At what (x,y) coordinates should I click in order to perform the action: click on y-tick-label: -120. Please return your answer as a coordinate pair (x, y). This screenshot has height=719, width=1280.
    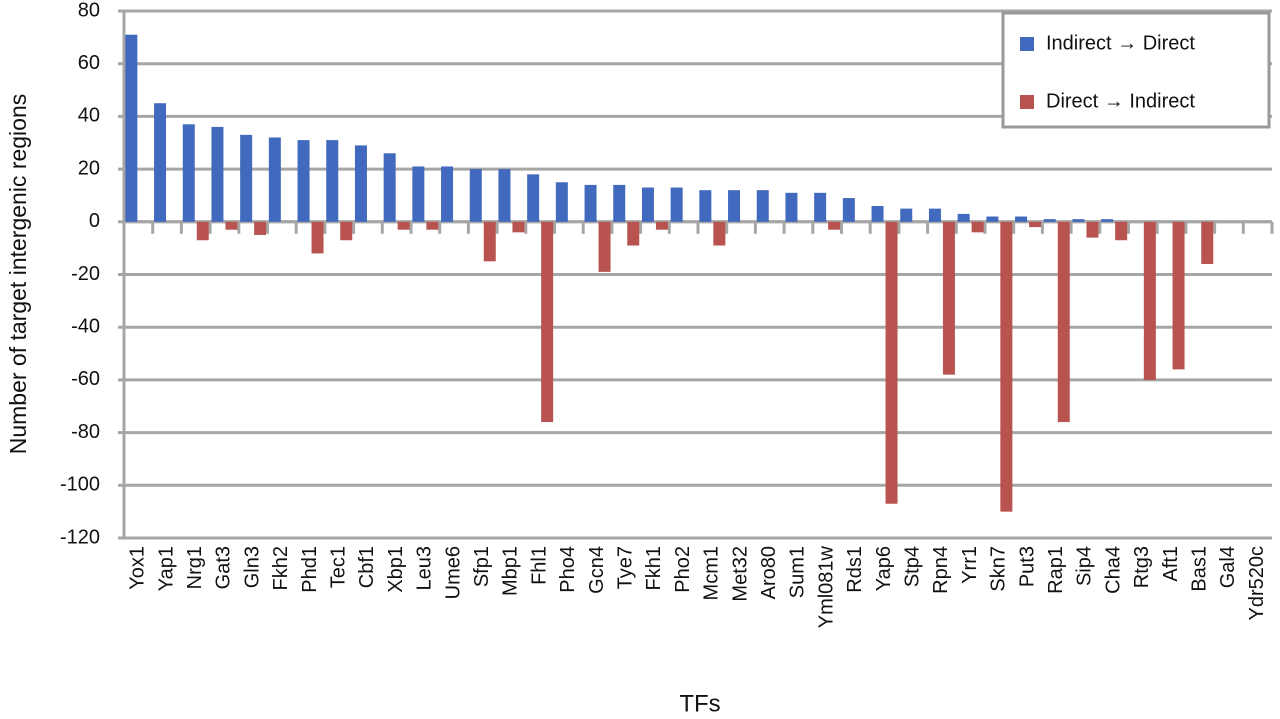
    Looking at the image, I should click on (80, 537).